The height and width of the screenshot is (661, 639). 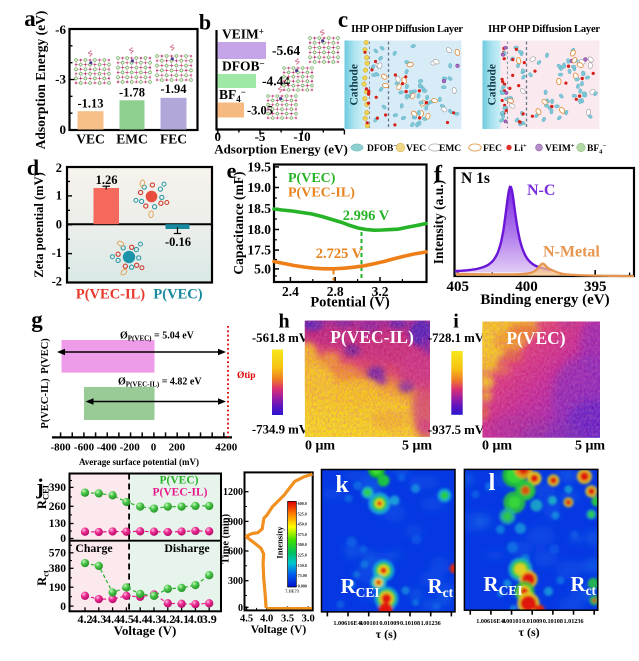 What do you see at coordinates (320, 446) in the screenshot?
I see `svg-text: 0 μm` at bounding box center [320, 446].